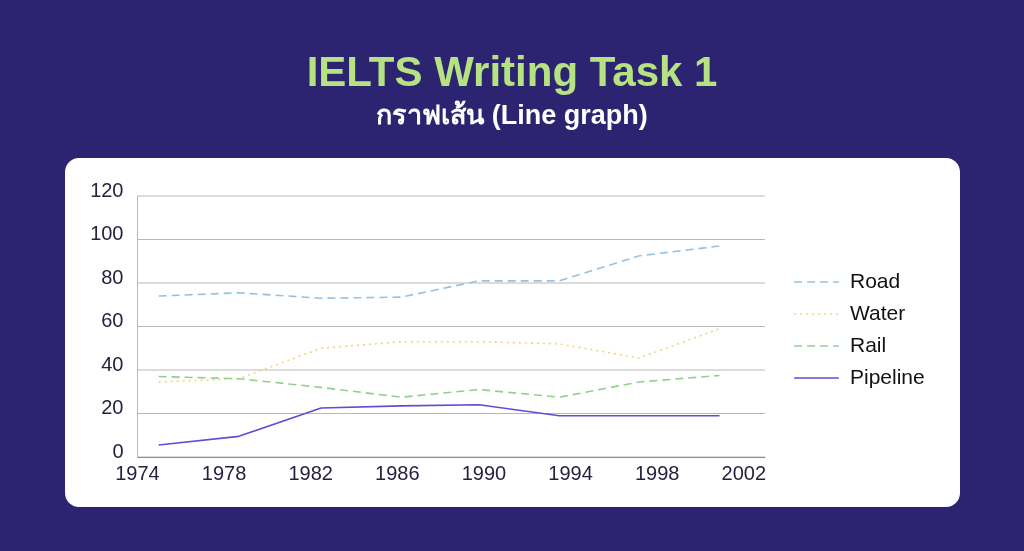  Describe the element at coordinates (137, 472) in the screenshot. I see `x-tick-label: 1974` at that location.